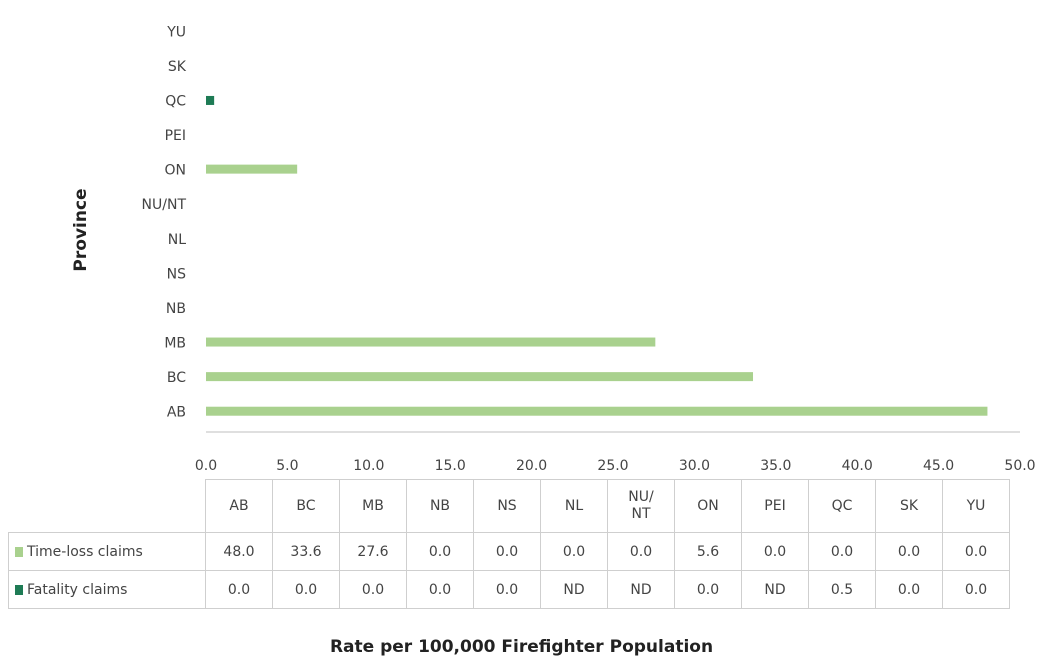  I want to click on table-header-row: AB BC MB NB NS NL NU/NT ON PEI QC SK YU, so click(509, 506).